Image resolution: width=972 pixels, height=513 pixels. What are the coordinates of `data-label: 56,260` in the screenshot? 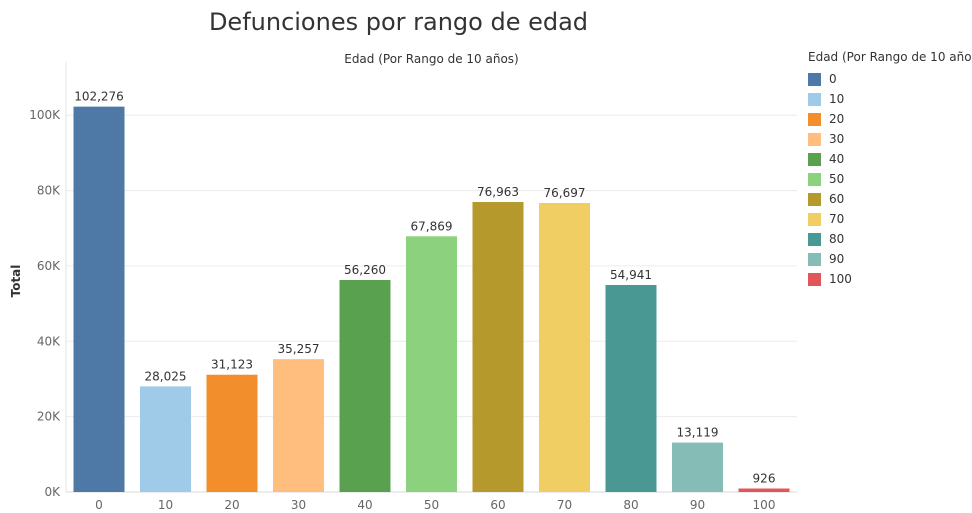 It's located at (365, 270).